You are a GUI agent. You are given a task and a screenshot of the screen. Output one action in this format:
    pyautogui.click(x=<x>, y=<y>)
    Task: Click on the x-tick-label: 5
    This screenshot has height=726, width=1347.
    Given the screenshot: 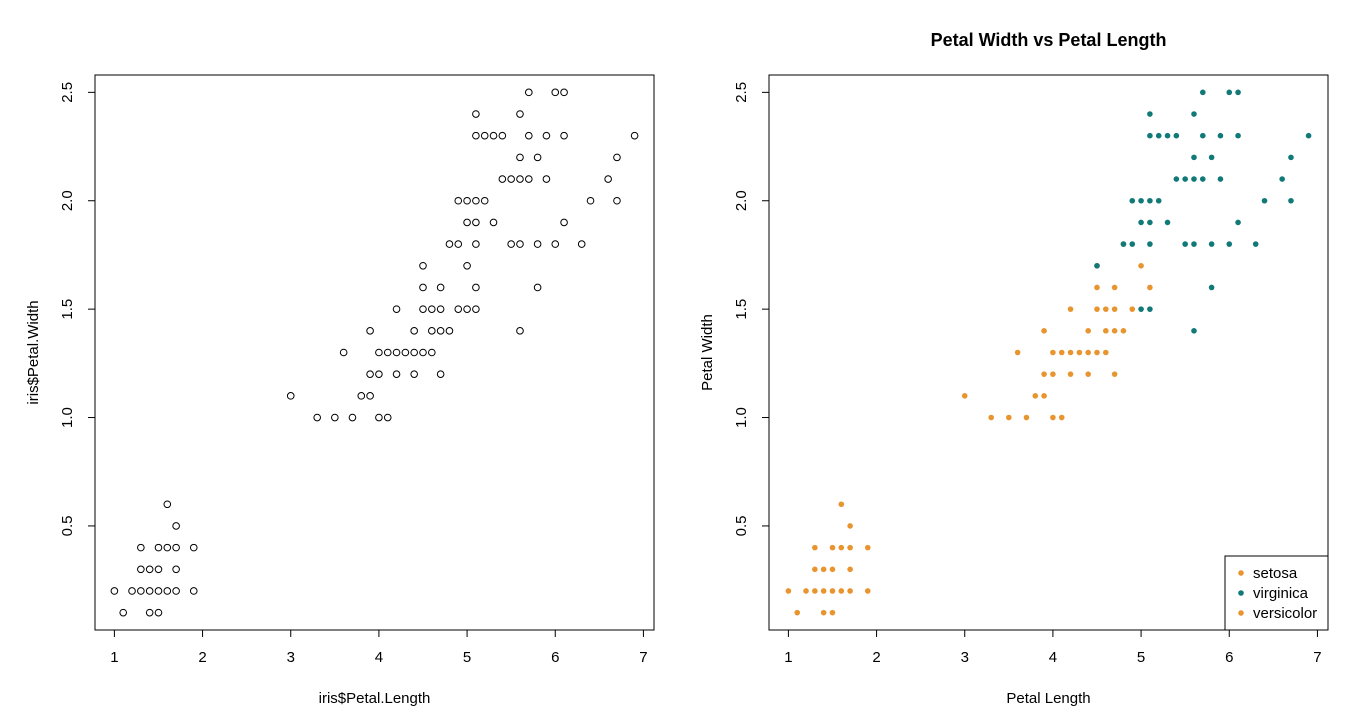 What is the action you would take?
    pyautogui.click(x=467, y=657)
    